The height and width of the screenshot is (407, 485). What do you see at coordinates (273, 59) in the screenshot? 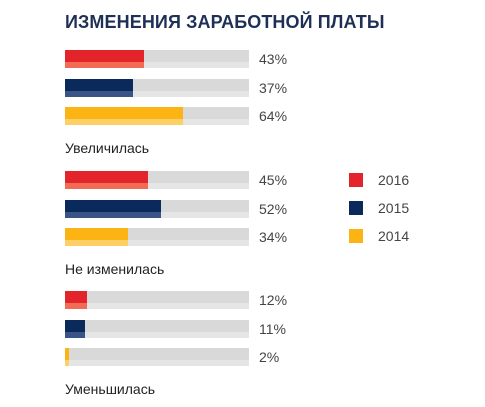
I see `value-label: 43%` at bounding box center [273, 59].